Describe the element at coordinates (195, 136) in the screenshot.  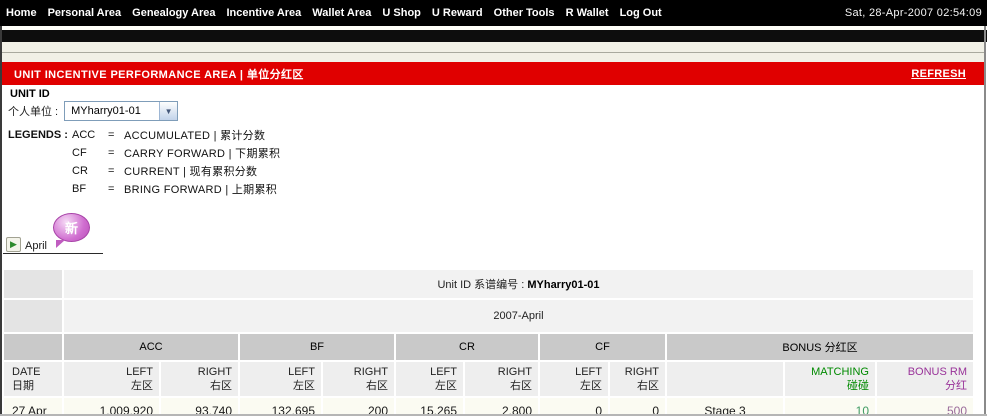
I see `legend-def: ACCUMULATED | 累计分数` at that location.